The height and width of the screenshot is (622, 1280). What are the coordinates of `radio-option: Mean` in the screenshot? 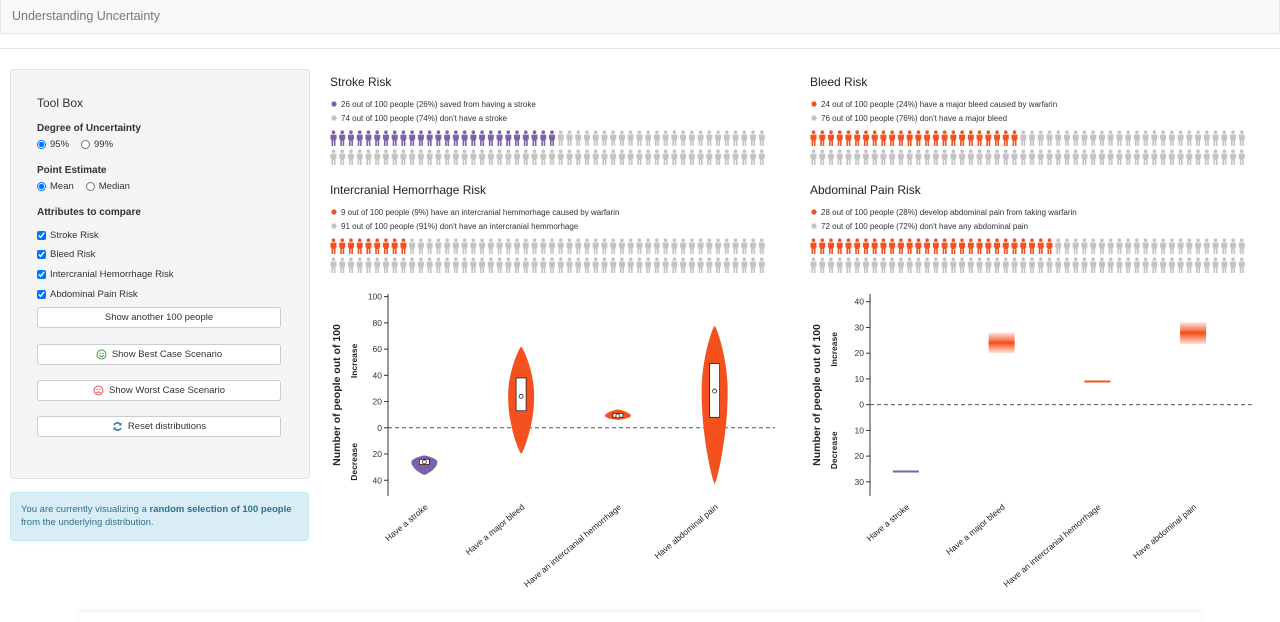 It's located at (55, 186).